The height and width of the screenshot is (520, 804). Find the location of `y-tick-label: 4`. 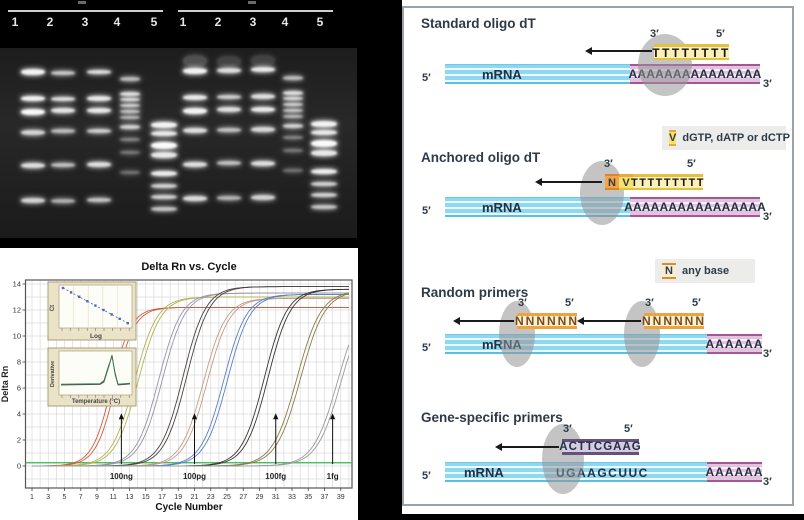

y-tick-label: 4 is located at coordinates (19, 414).